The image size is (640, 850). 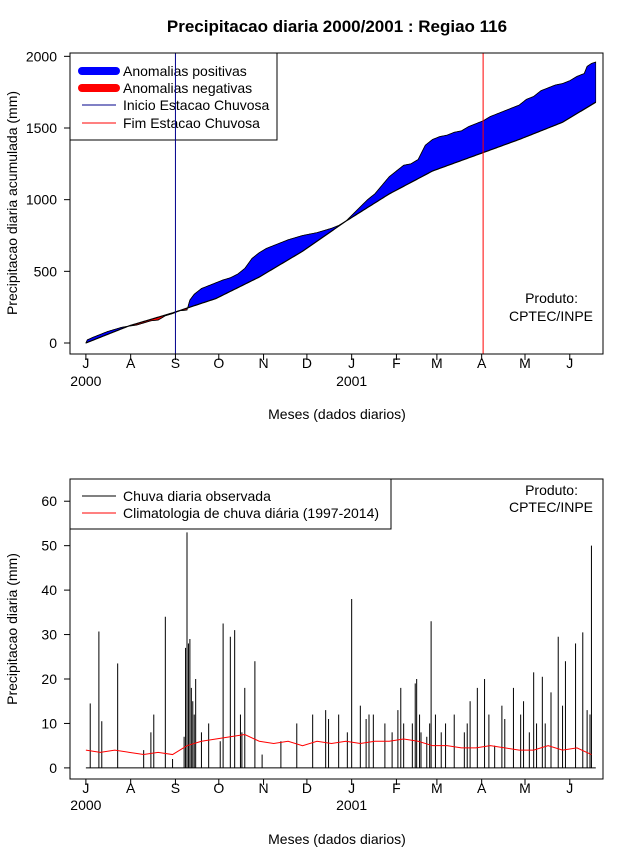 I want to click on legend-entry-start: Inicio Estacao Chuvosa, so click(x=196, y=105).